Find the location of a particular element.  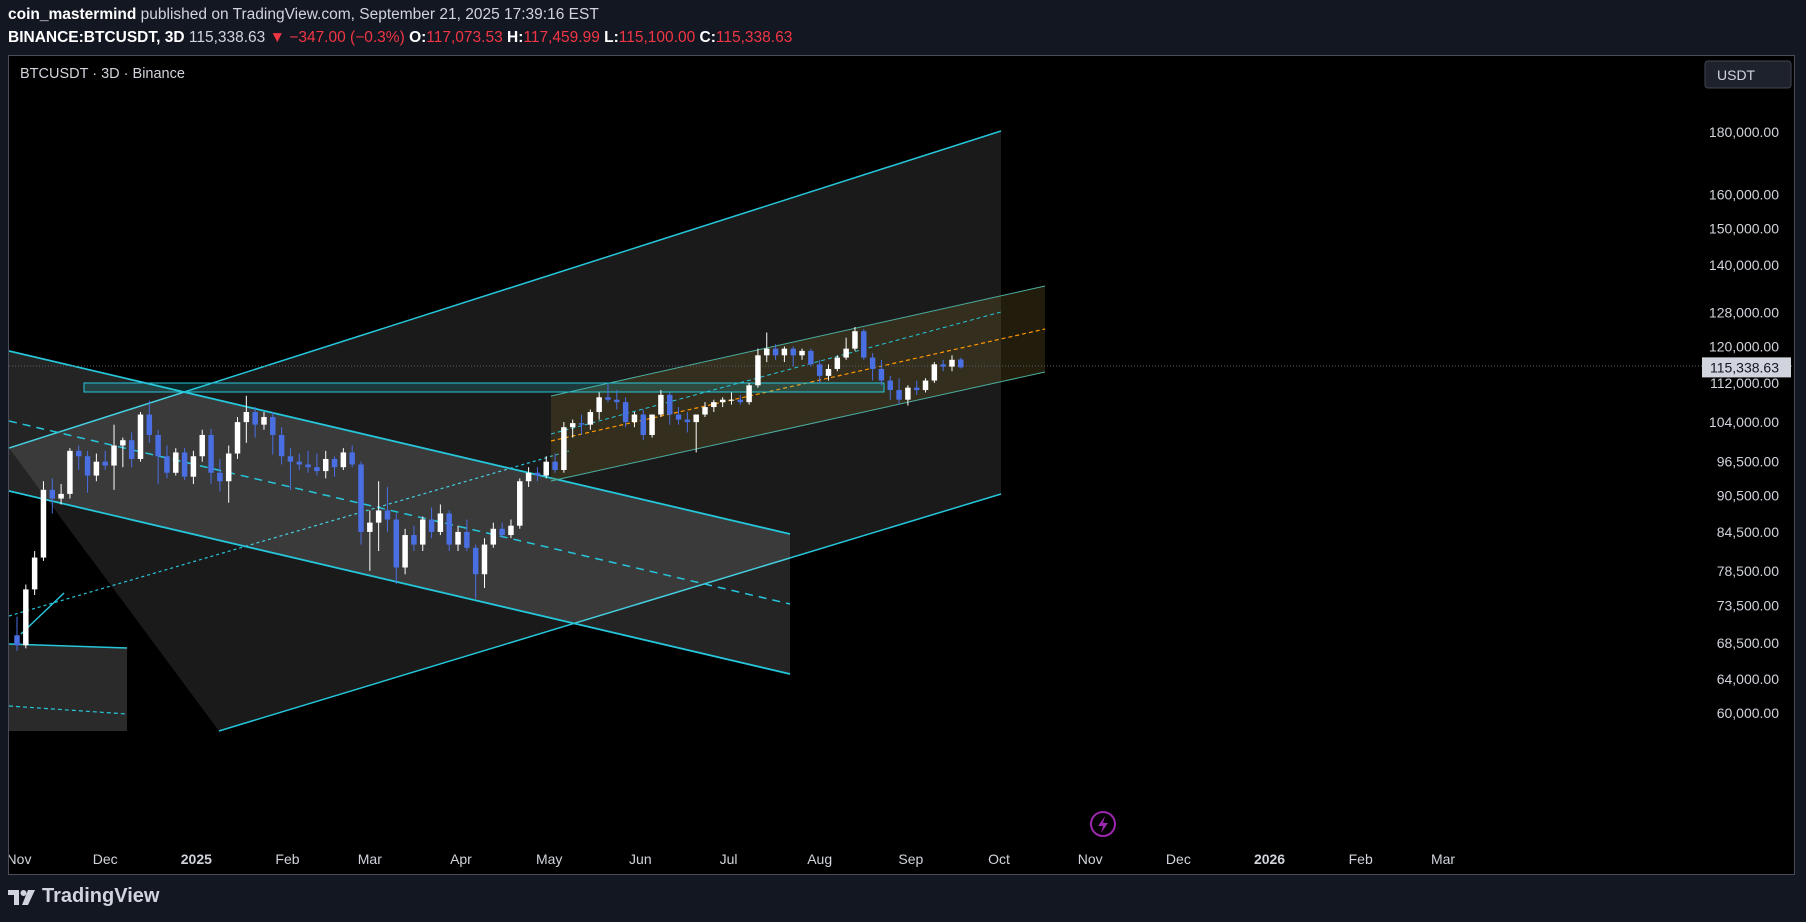

author-name: coin_mastermind is located at coordinates (72, 14).